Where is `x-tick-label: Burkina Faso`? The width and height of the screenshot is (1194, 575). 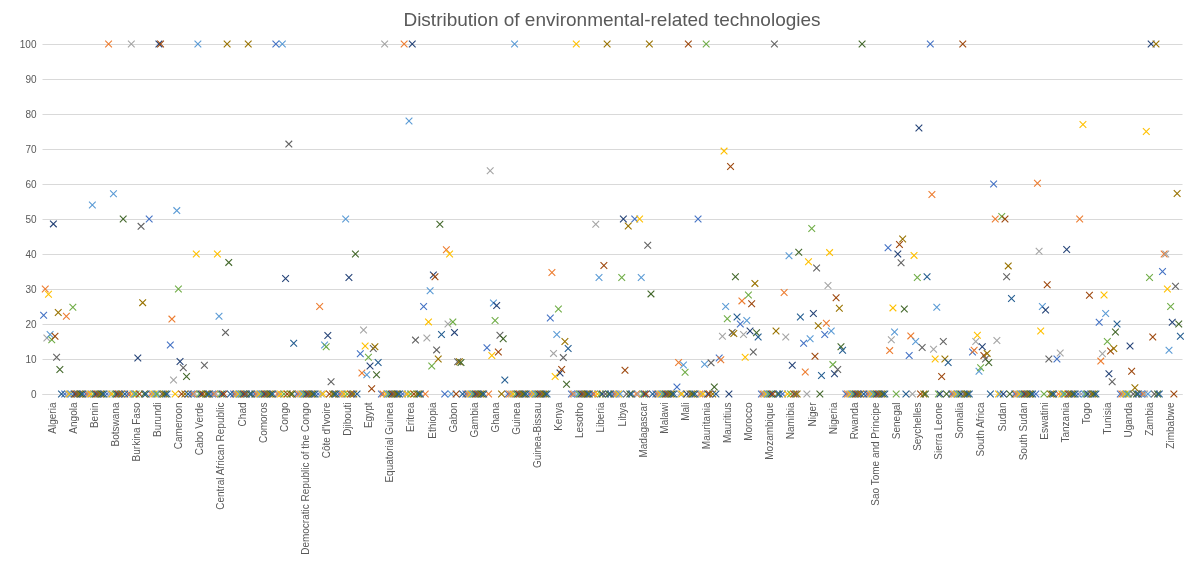 x-tick-label: Burkina Faso is located at coordinates (136, 432).